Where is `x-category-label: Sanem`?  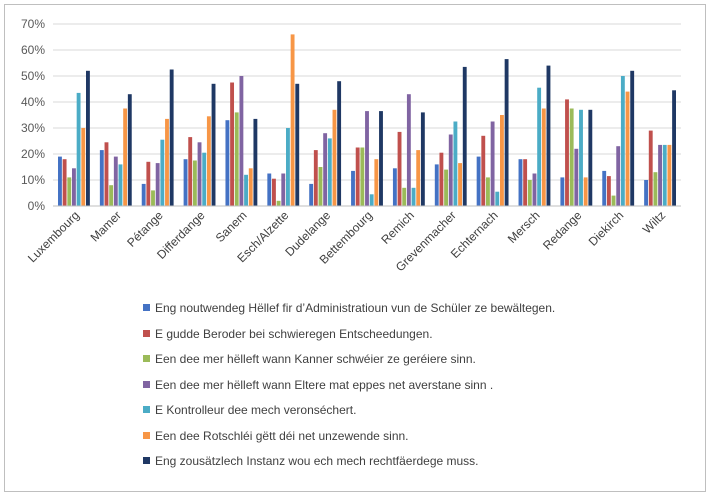 x-category-label: Sanem is located at coordinates (231, 226).